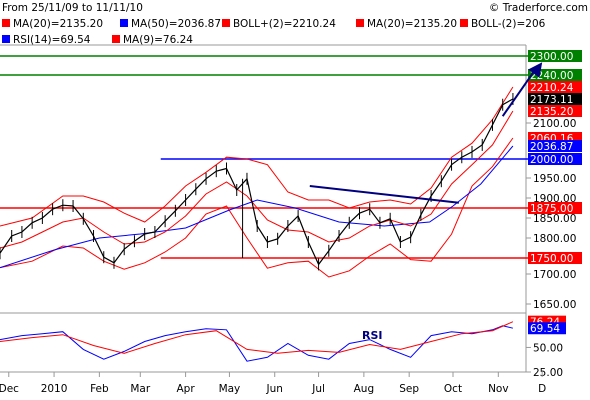 This screenshot has width=590, height=400. What do you see at coordinates (140, 389) in the screenshot?
I see `x-tick-label: Mar` at bounding box center [140, 389].